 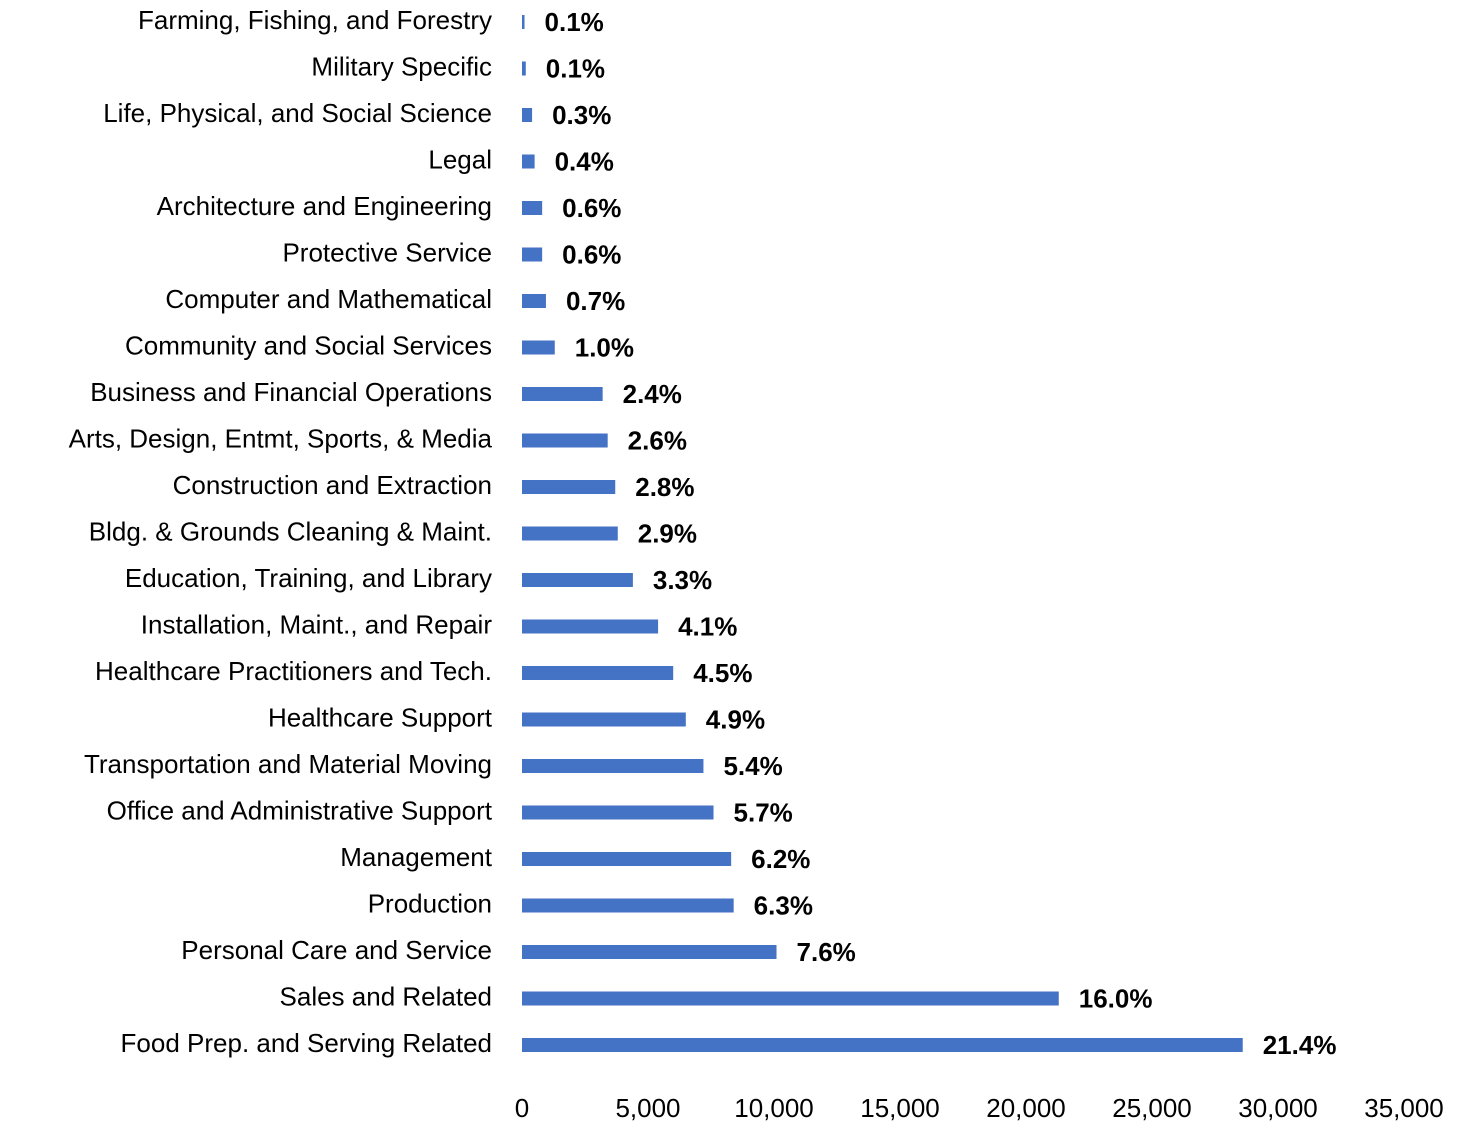 What do you see at coordinates (707, 626) in the screenshot?
I see `value-label: 4.1%` at bounding box center [707, 626].